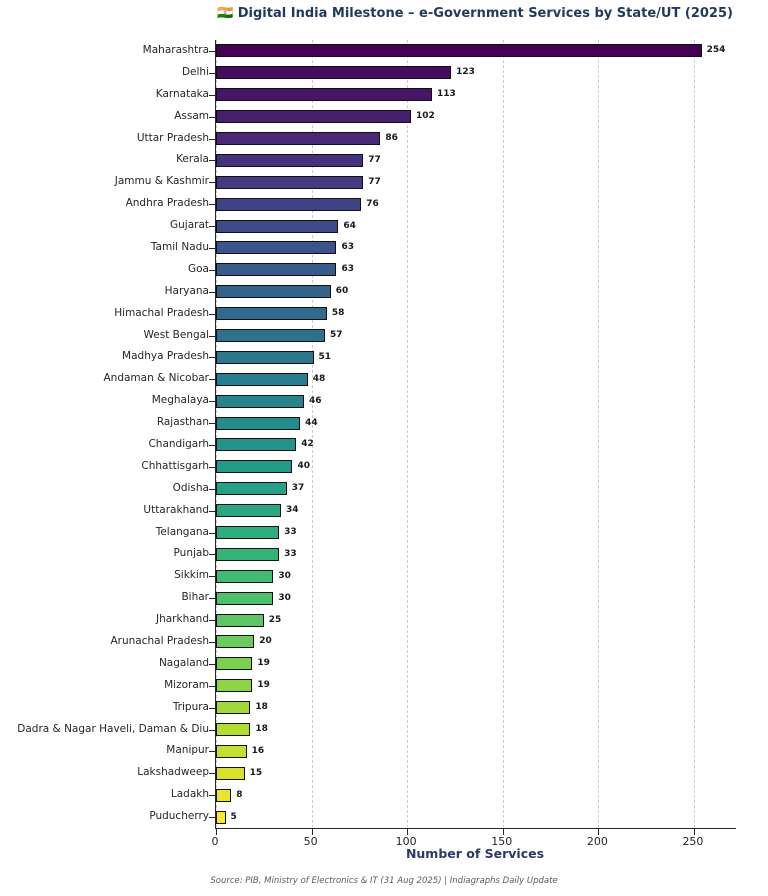 The width and height of the screenshot is (768, 896). I want to click on bar-value-label: 33, so click(290, 532).